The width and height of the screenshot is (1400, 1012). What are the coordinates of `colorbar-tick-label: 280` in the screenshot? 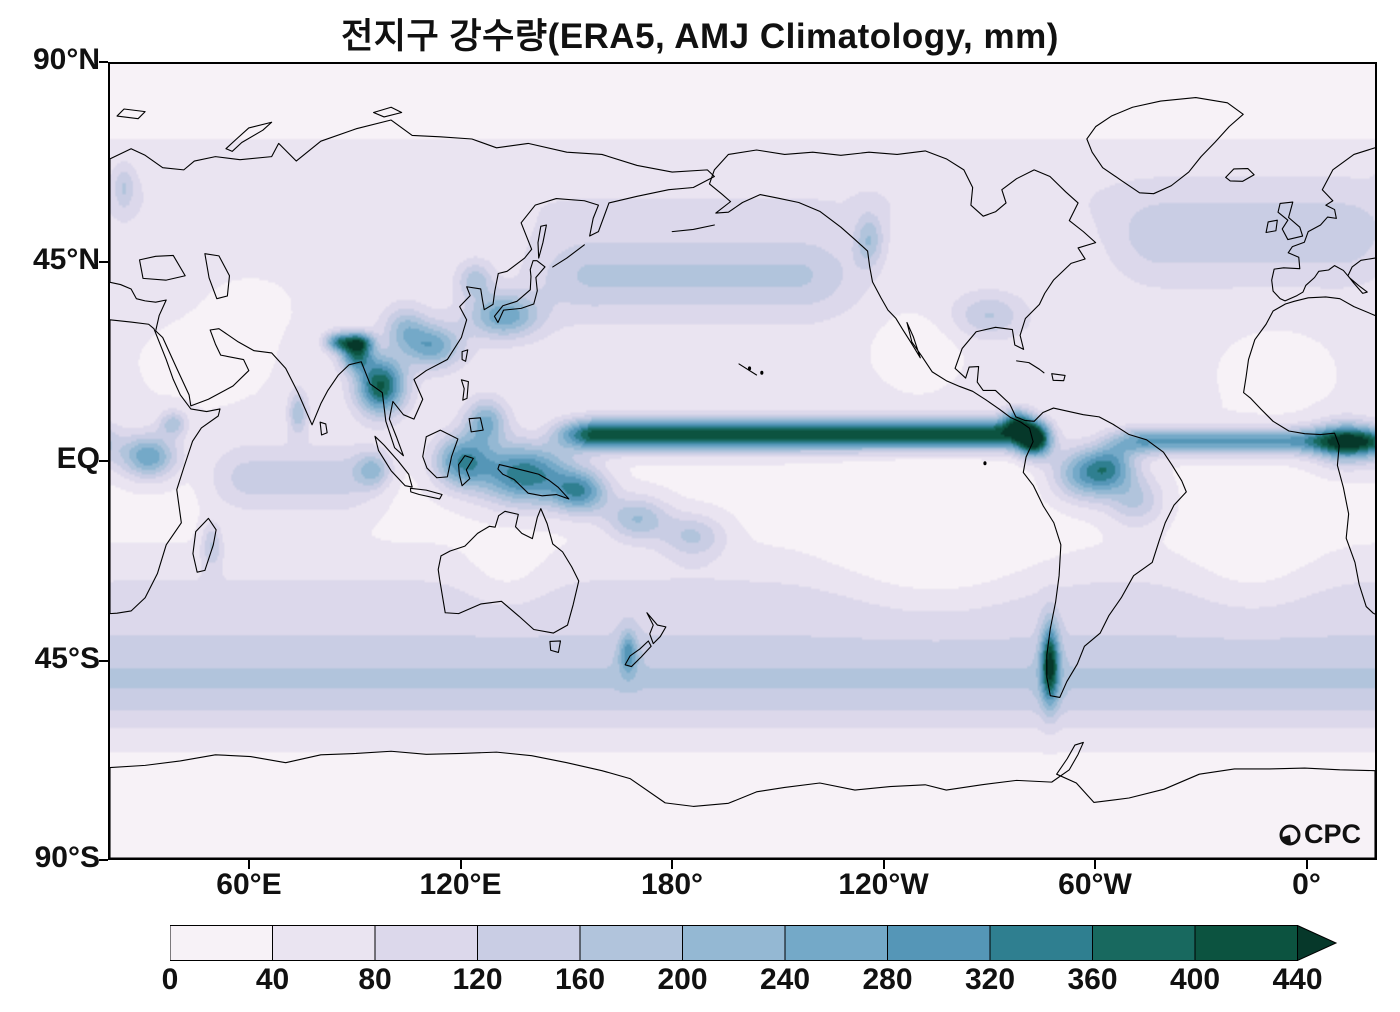 It's located at (887, 979).